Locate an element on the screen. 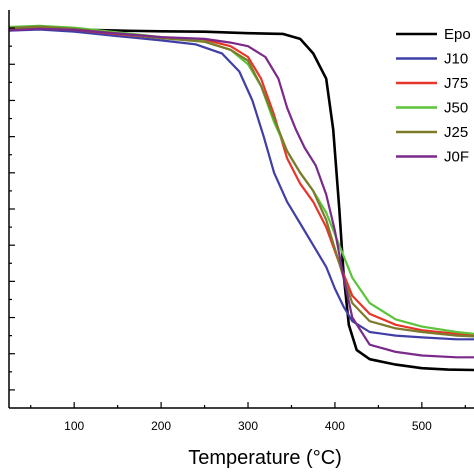 The height and width of the screenshot is (474, 474). legend-item-j75: J75 is located at coordinates (432, 83).